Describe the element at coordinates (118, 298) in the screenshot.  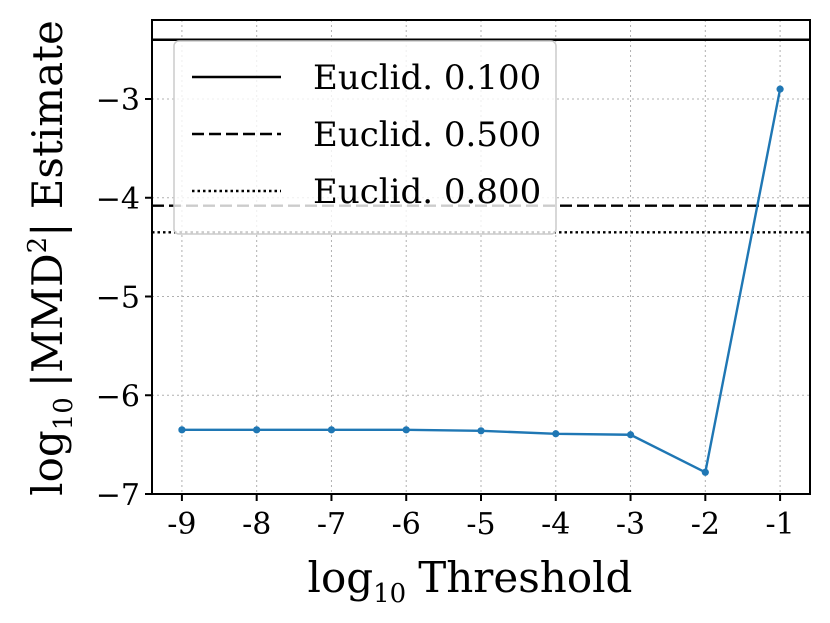
I see `y-tick-label: −5` at that location.